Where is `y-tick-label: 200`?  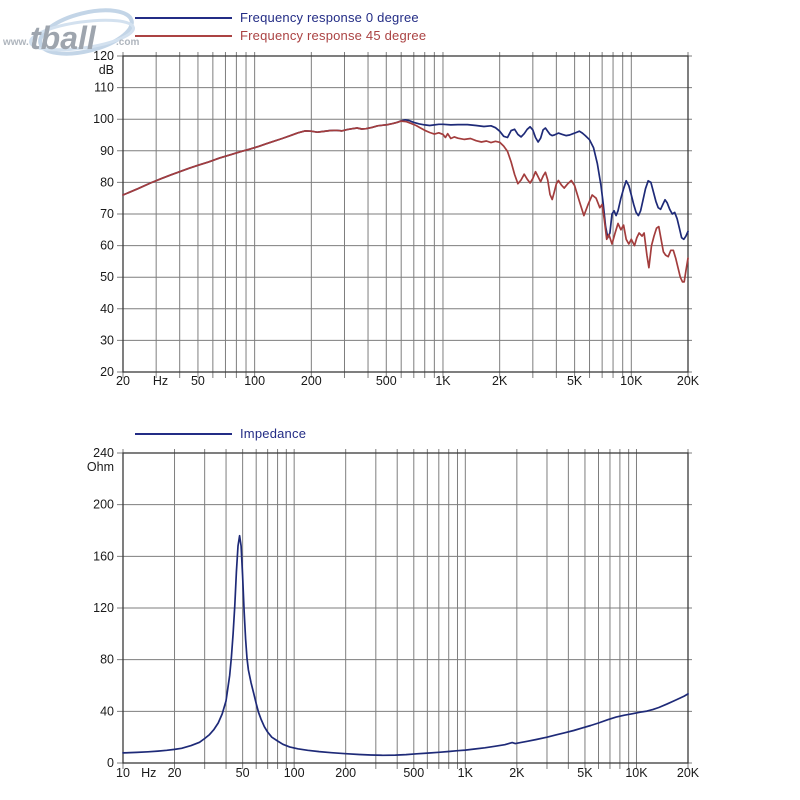
y-tick-label: 200 is located at coordinates (103, 505).